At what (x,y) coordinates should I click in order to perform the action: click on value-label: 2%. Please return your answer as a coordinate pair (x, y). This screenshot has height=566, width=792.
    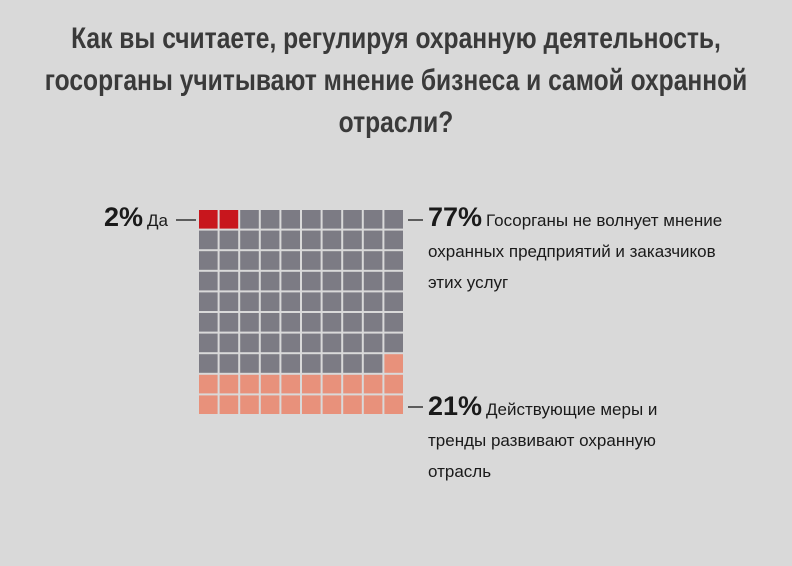
    Looking at the image, I should click on (124, 217).